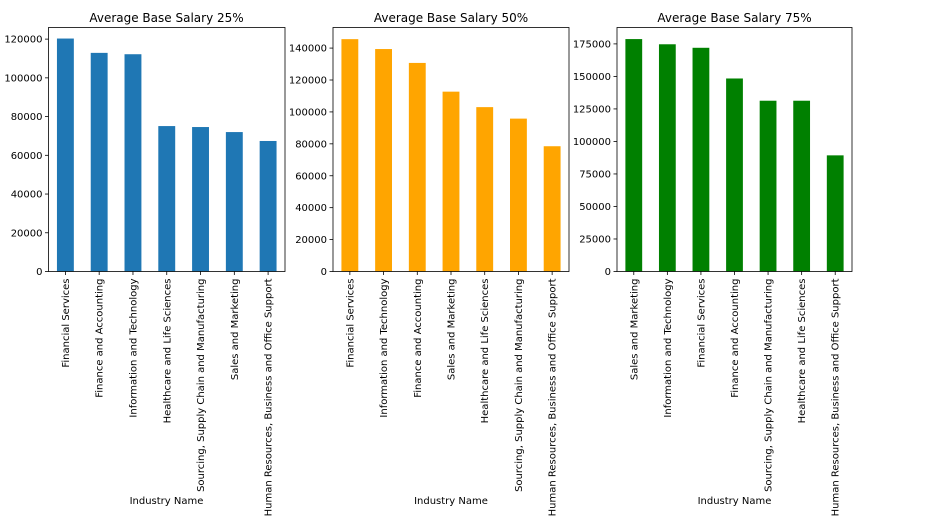  What do you see at coordinates (451, 18) in the screenshot?
I see `chart-title: Average Base Salary 50%` at bounding box center [451, 18].